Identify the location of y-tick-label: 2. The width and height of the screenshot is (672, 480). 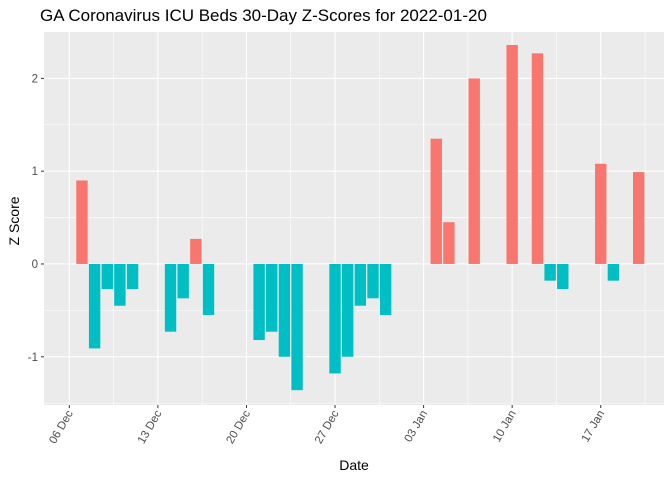
(35, 79).